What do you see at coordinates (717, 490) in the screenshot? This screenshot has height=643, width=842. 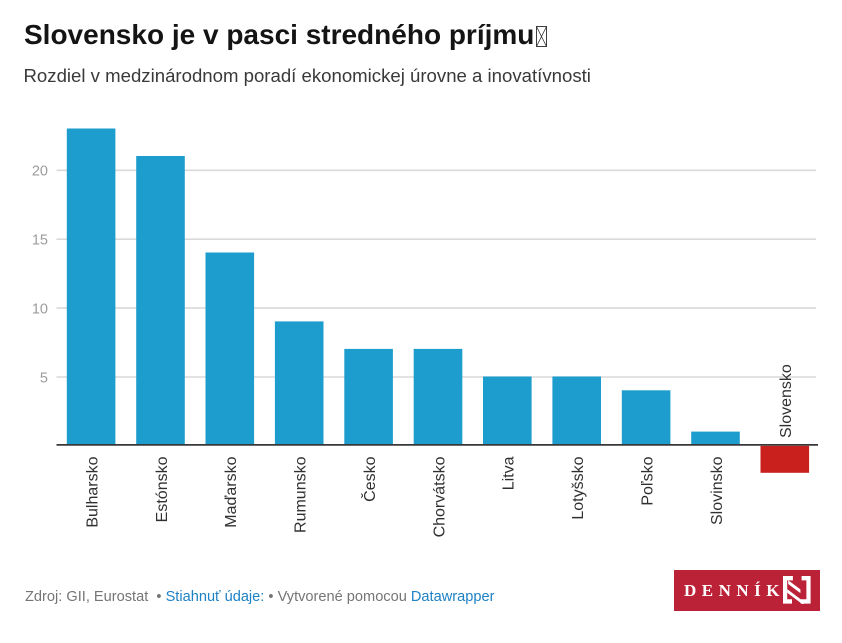 I see `svg-text: Slovinsko` at bounding box center [717, 490].